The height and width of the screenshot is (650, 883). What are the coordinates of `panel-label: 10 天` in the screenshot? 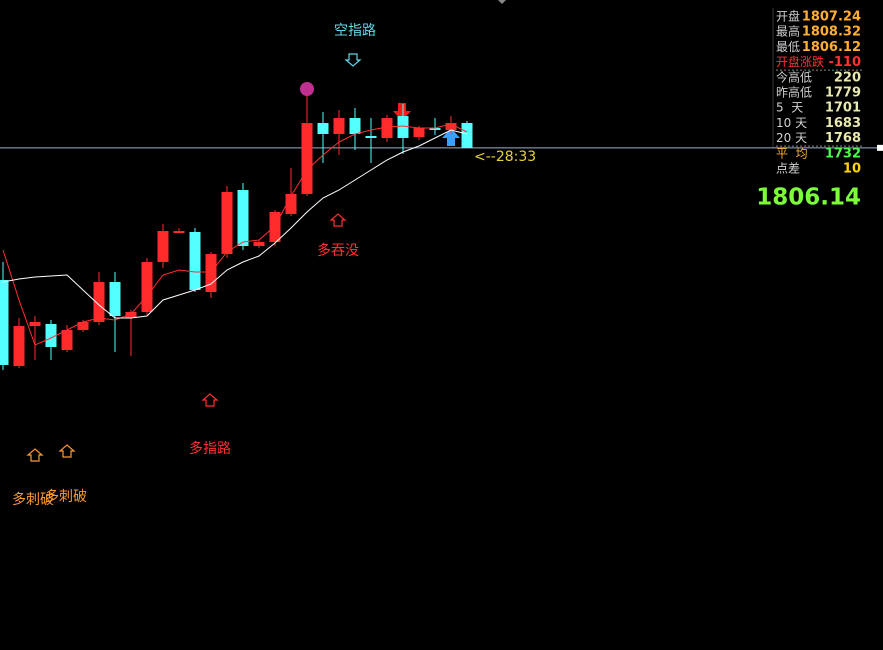 It's located at (791, 123).